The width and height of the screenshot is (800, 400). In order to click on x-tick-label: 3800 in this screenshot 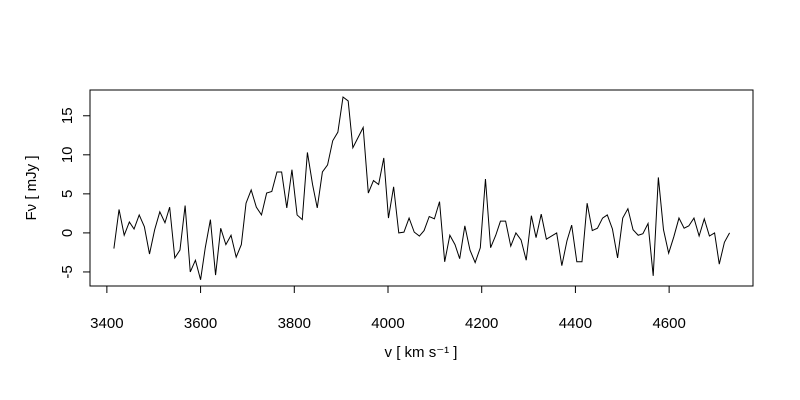, I will do `click(294, 323)`.